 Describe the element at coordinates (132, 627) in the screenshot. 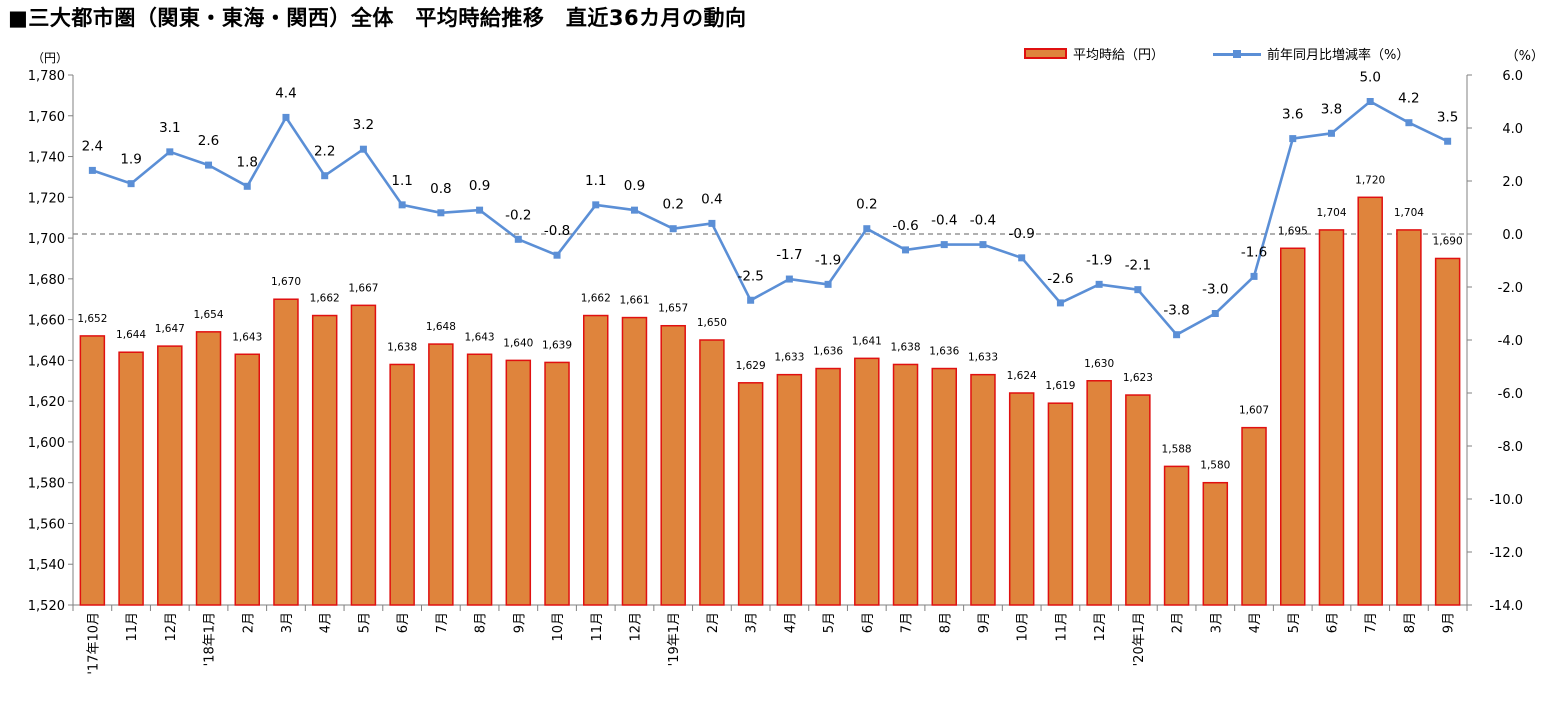

I see `x-category-label: 11月` at that location.